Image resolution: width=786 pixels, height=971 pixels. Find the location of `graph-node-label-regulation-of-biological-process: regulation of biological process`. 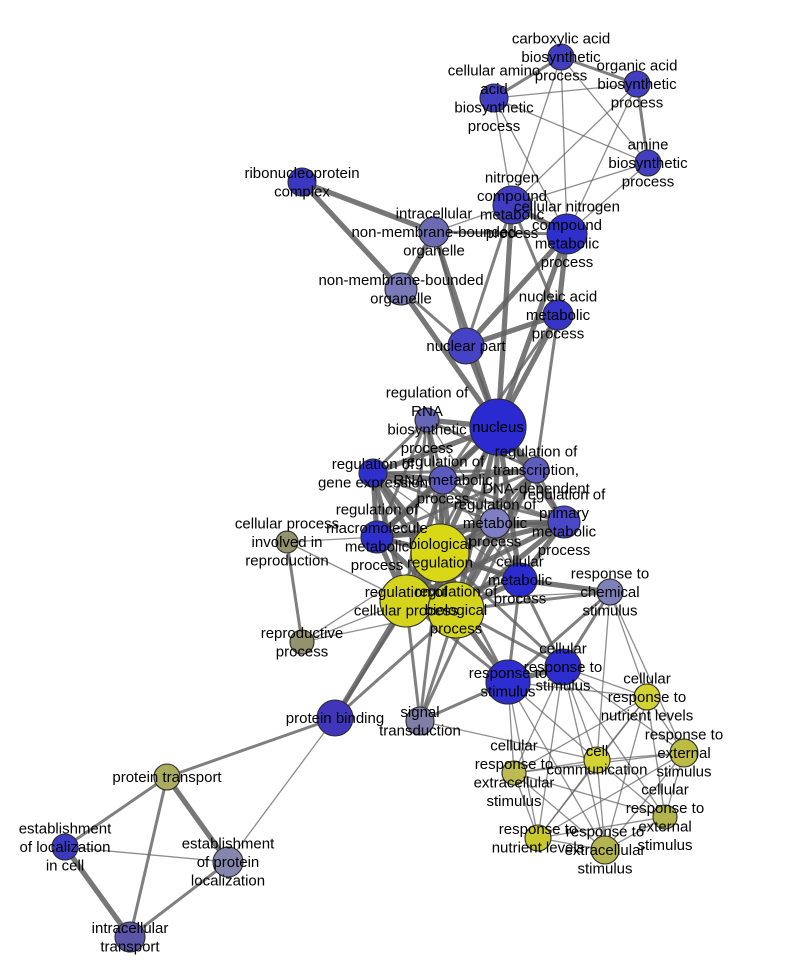

graph-node-label-regulation-of-biological-process: regulation of biological process is located at coordinates (456, 611).